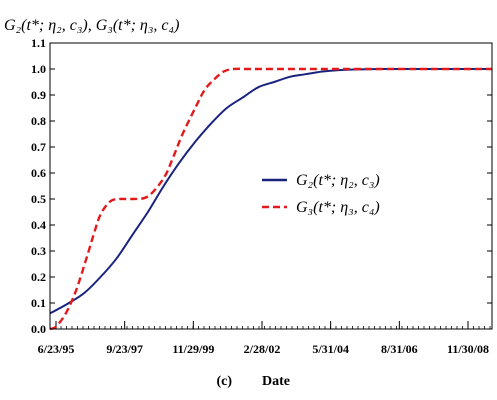  I want to click on y-tick-label: 0.0, so click(38, 329).